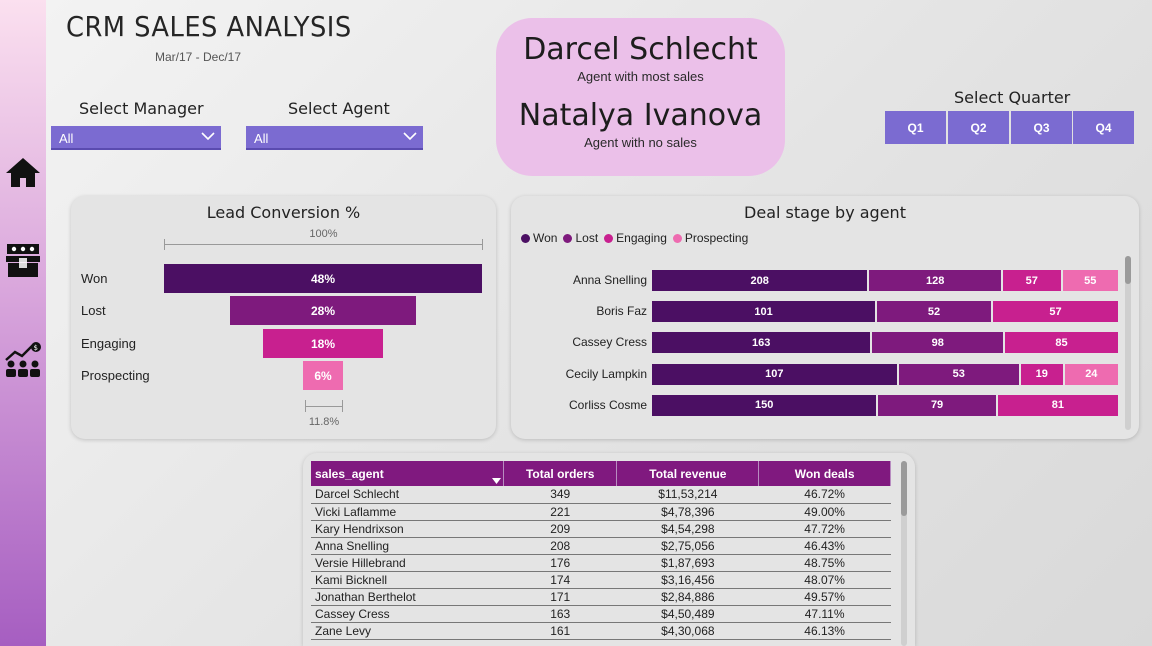 The width and height of the screenshot is (1152, 646). What do you see at coordinates (764, 405) in the screenshot?
I see `seg-won: 150` at bounding box center [764, 405].